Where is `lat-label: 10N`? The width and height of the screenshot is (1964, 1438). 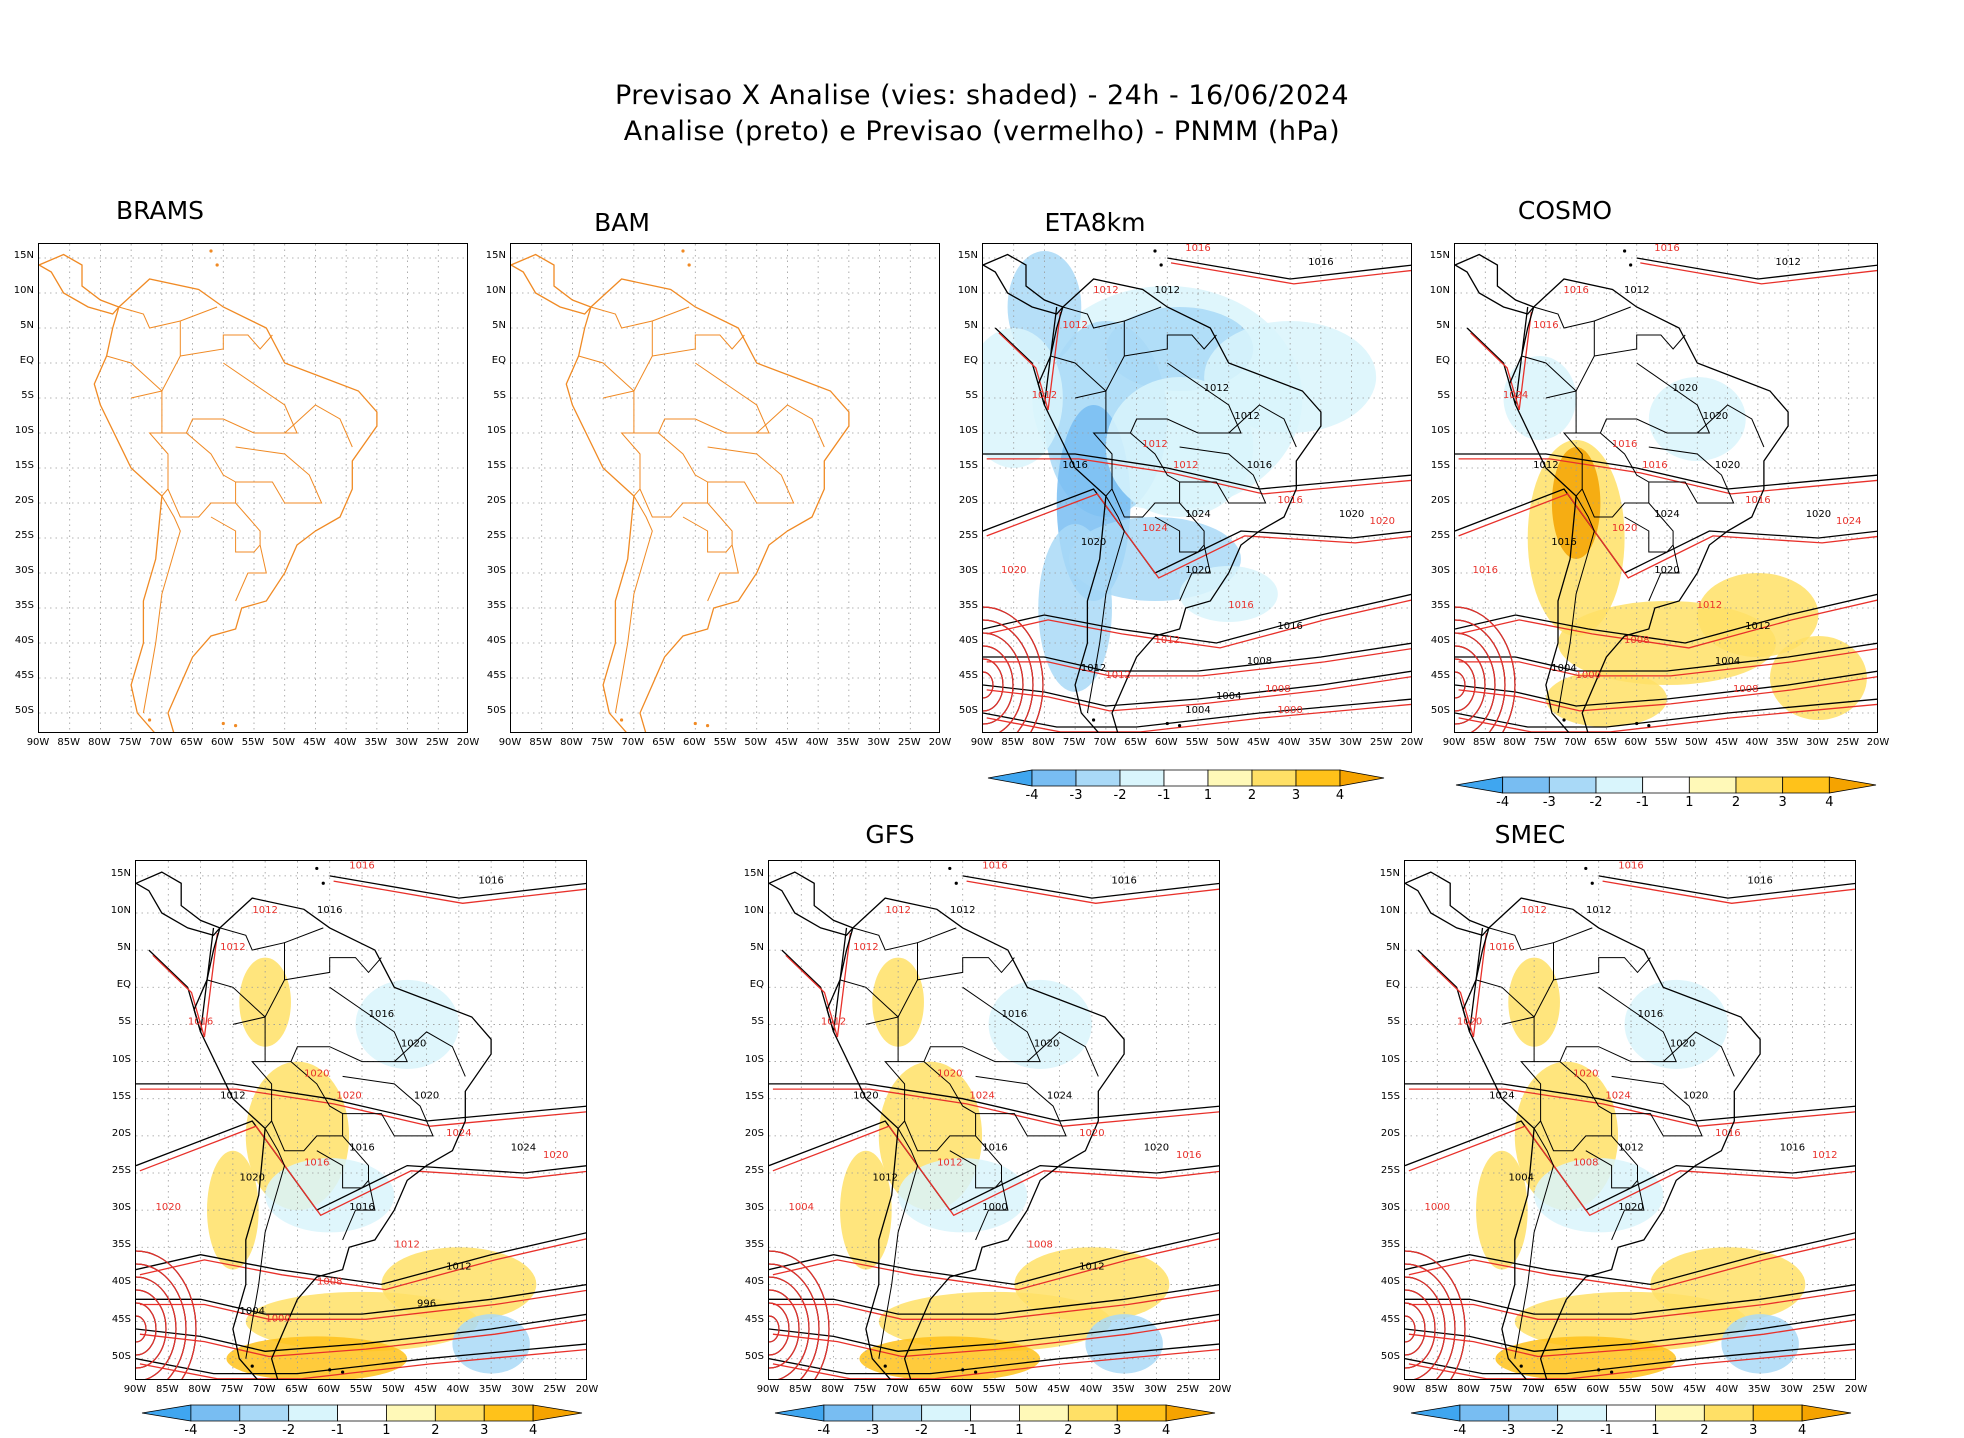 lat-label: 10N is located at coordinates (495, 290).